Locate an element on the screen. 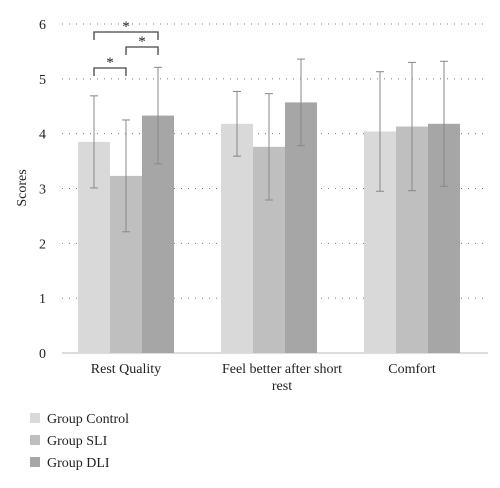 The height and width of the screenshot is (488, 500). y-axis-title: Scores is located at coordinates (22, 187).